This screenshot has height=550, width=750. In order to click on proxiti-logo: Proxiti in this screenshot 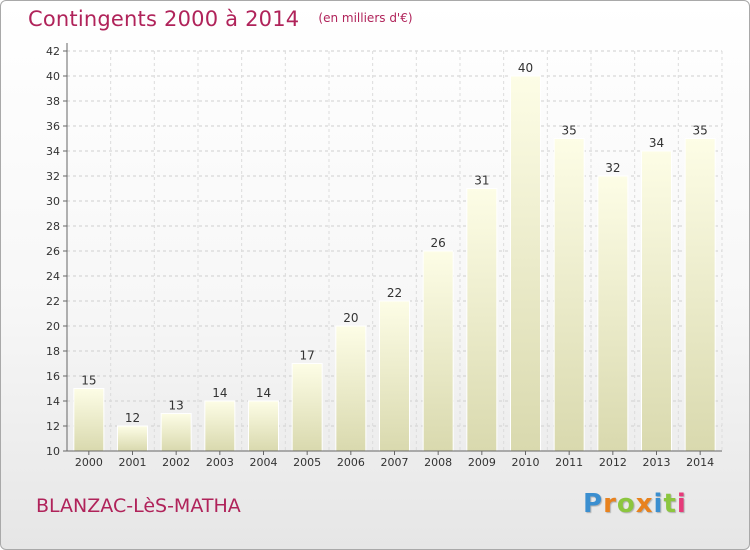, I will do `click(635, 504)`.